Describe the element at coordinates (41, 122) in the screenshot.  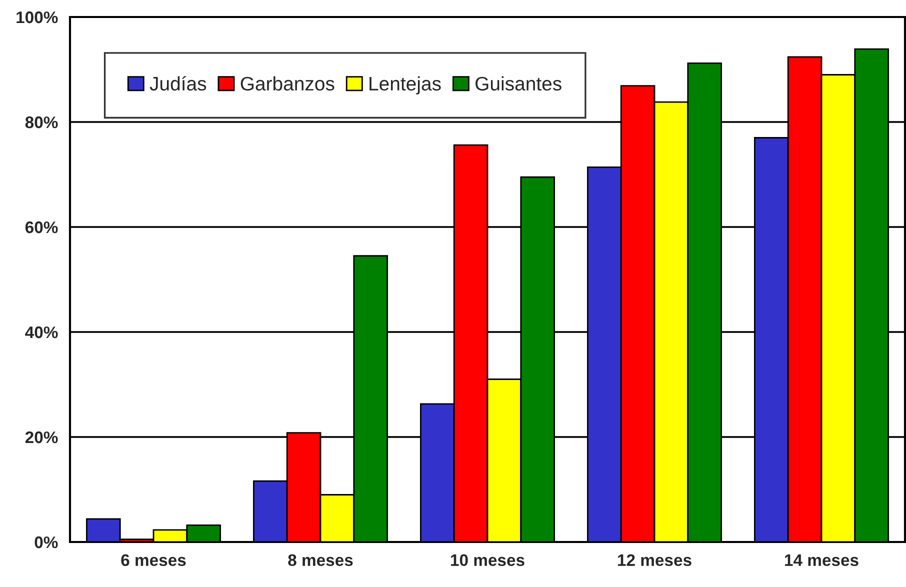
I see `y-tick-label: 80%` at that location.